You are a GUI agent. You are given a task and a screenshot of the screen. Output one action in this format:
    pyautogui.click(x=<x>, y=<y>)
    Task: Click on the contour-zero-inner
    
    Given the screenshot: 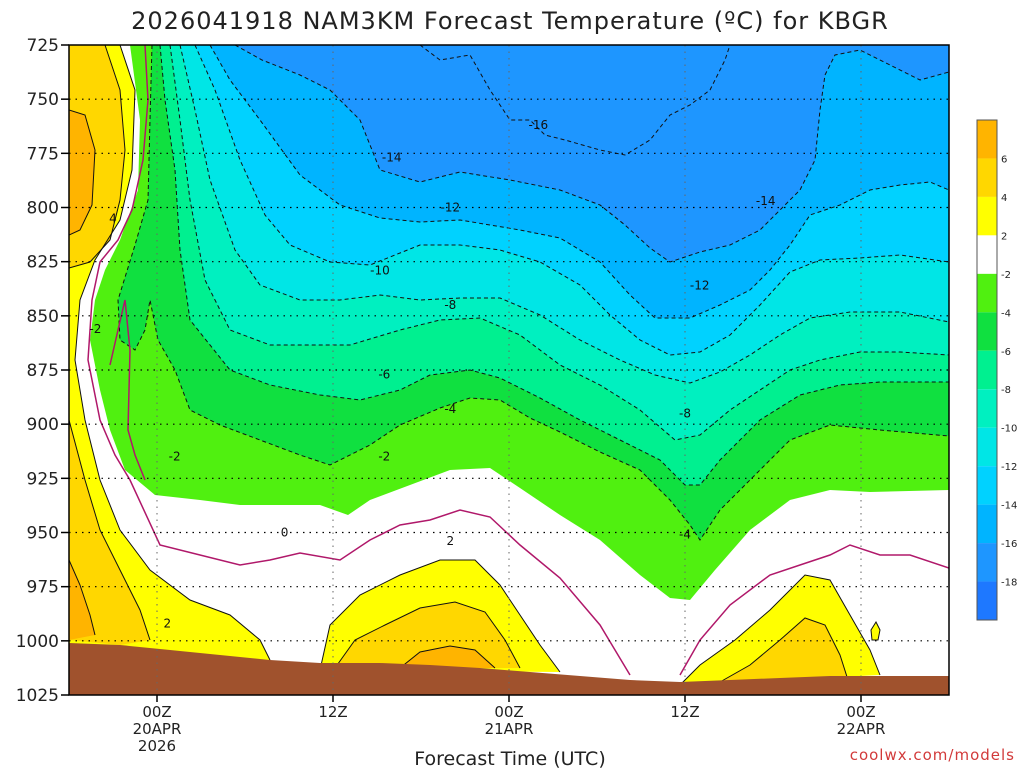 What is the action you would take?
    pyautogui.click(x=127, y=390)
    